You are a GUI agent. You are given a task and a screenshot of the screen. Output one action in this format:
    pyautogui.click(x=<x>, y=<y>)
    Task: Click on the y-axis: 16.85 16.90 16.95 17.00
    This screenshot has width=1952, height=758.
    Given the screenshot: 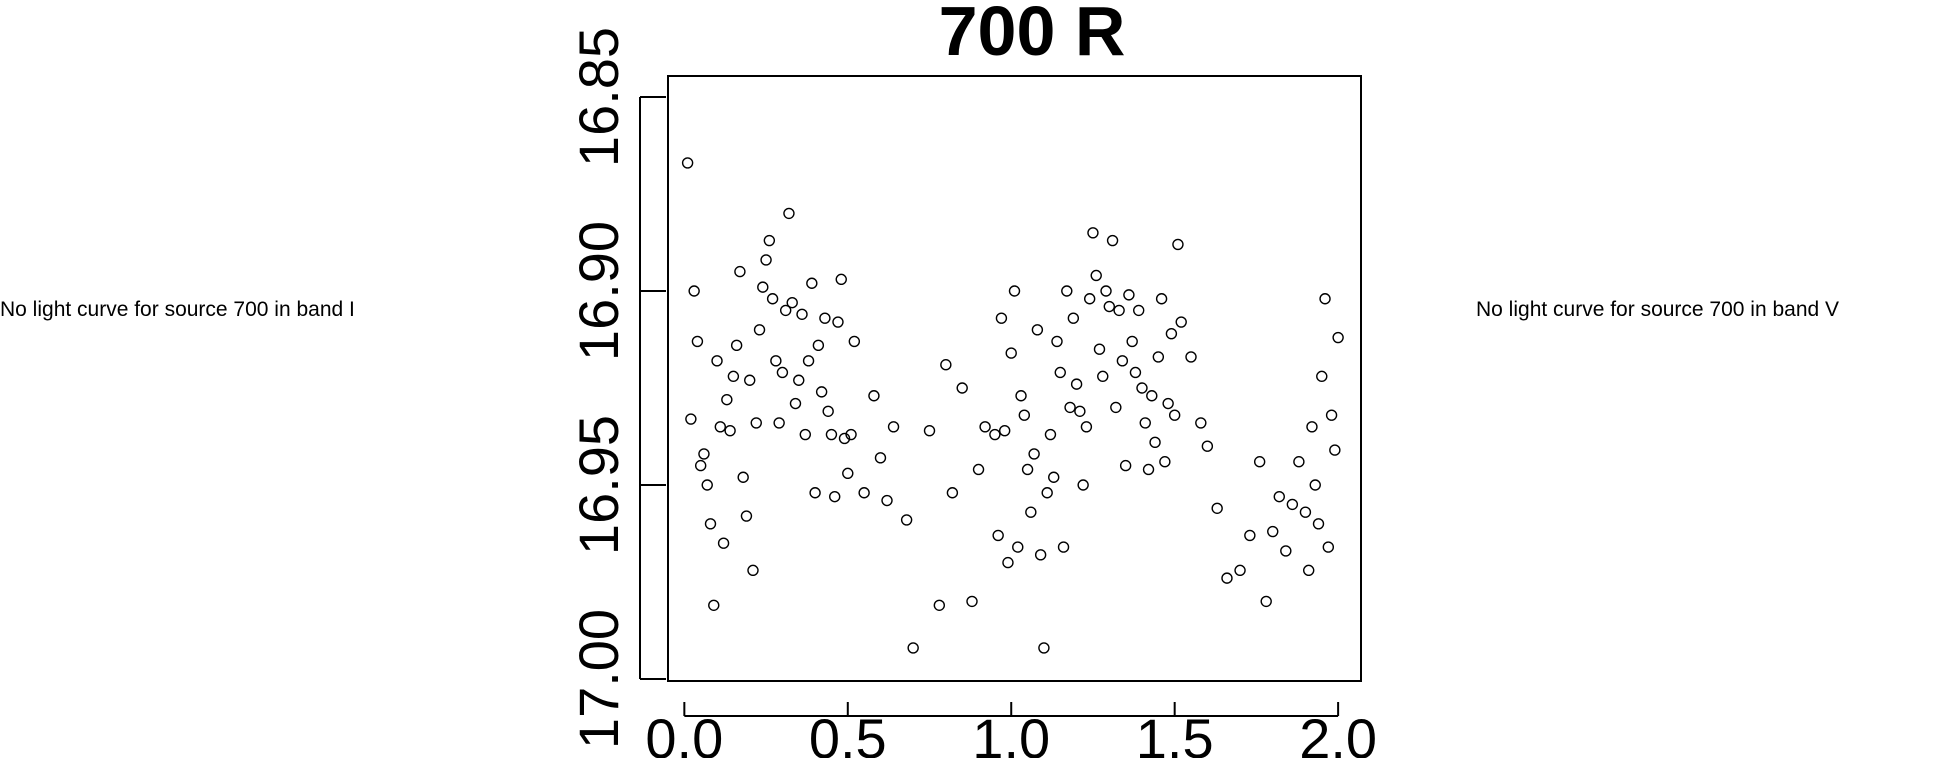 What is the action you would take?
    pyautogui.click(x=616, y=388)
    